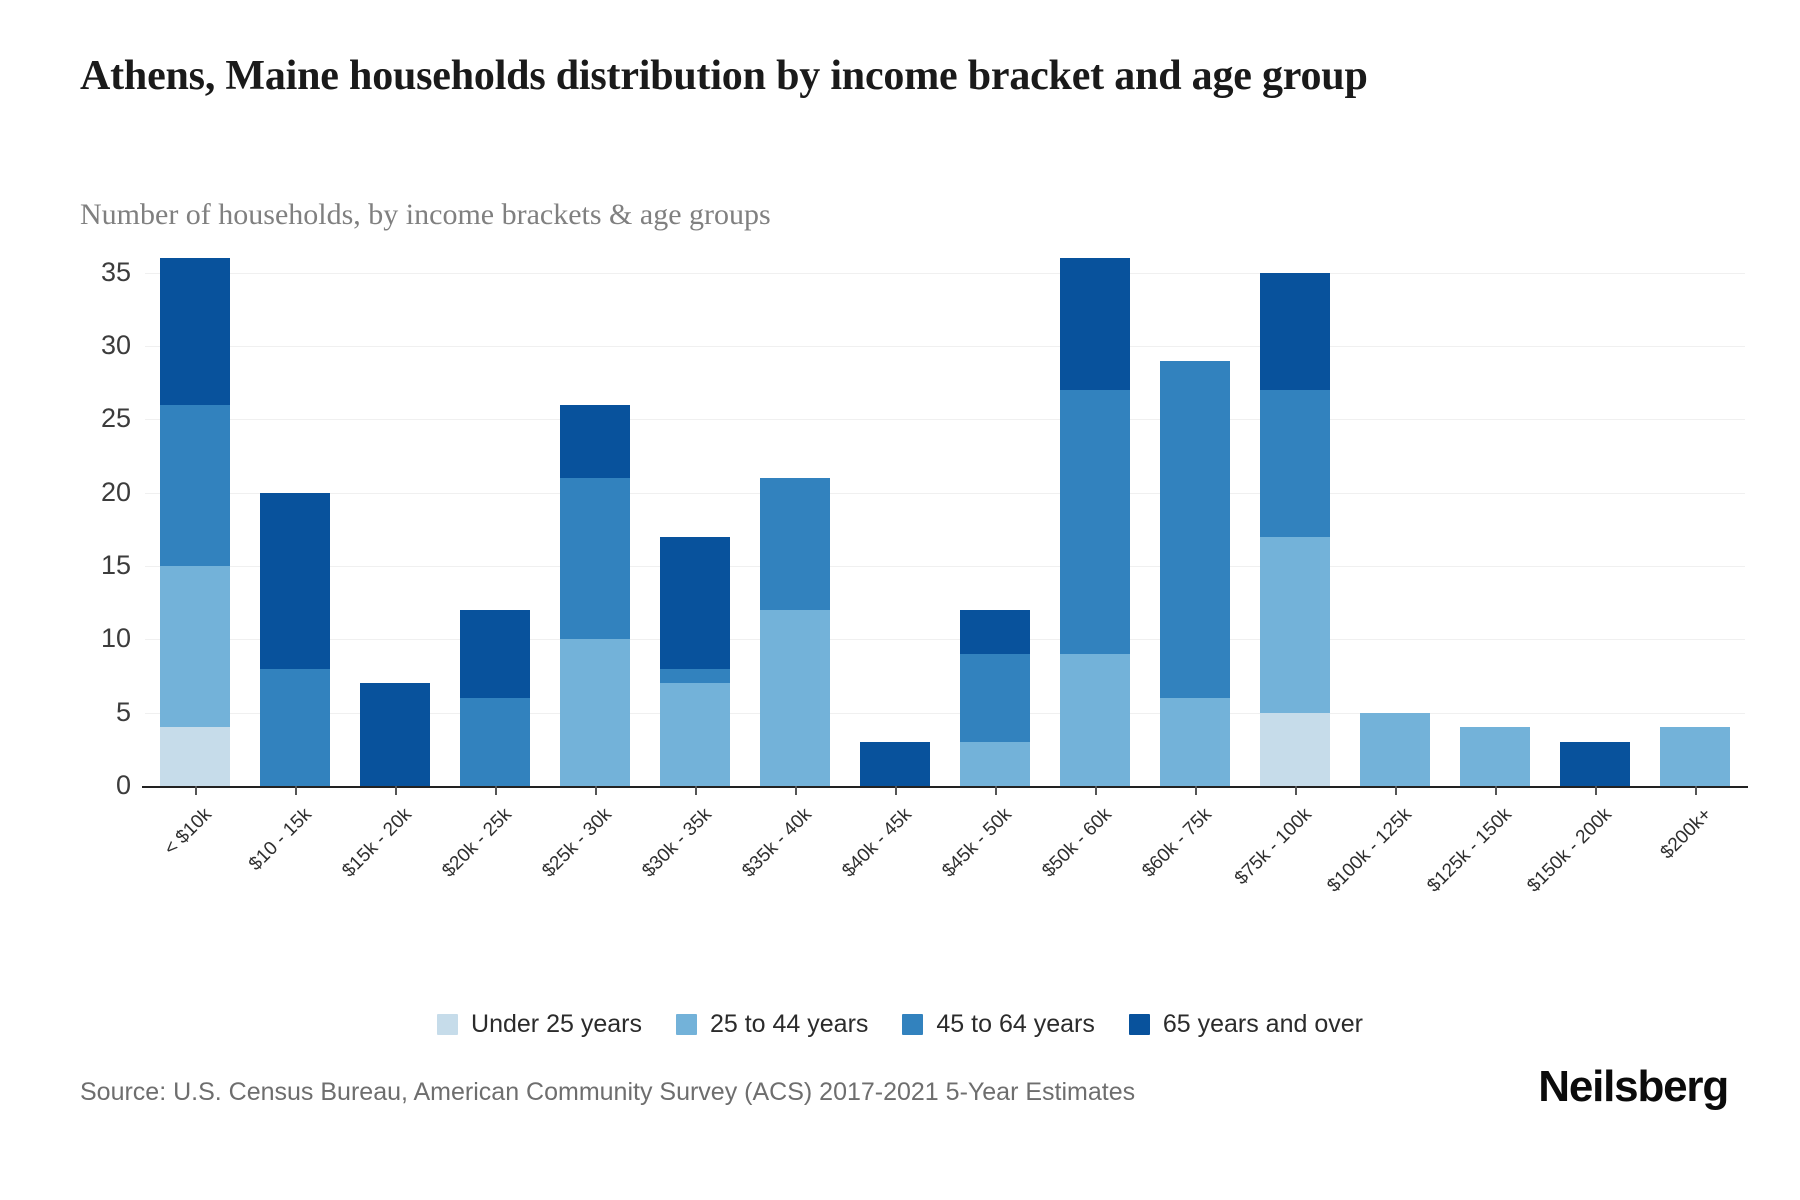 This screenshot has height=1200, width=1800. I want to click on x-tick-label: $150k - 200k, so click(1569, 850).